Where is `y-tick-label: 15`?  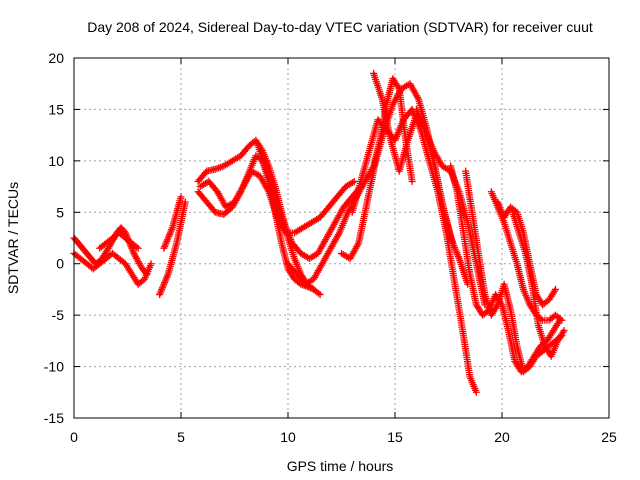 y-tick-label: 15 is located at coordinates (56, 109).